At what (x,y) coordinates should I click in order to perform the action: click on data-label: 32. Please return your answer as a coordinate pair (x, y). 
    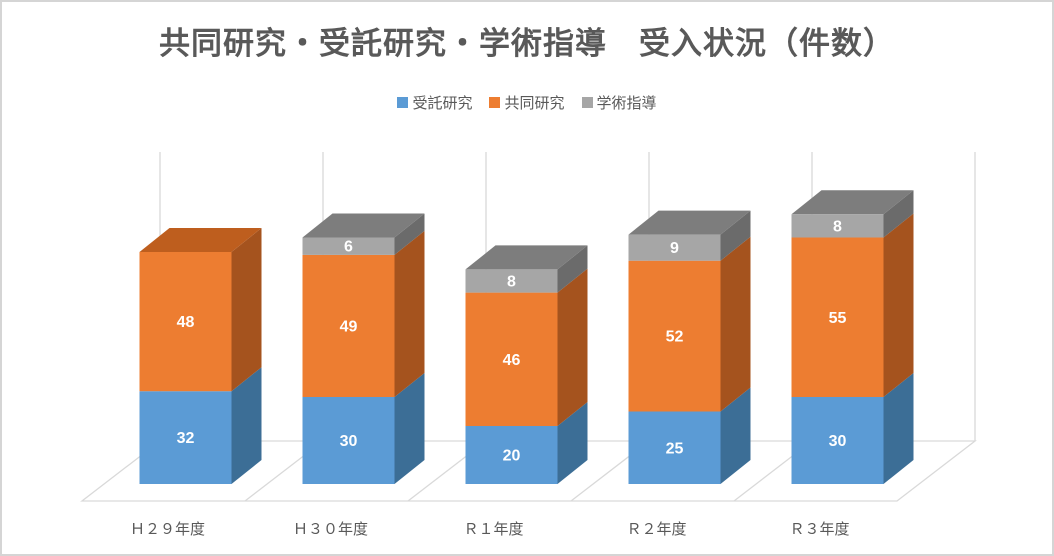
    Looking at the image, I should click on (186, 438).